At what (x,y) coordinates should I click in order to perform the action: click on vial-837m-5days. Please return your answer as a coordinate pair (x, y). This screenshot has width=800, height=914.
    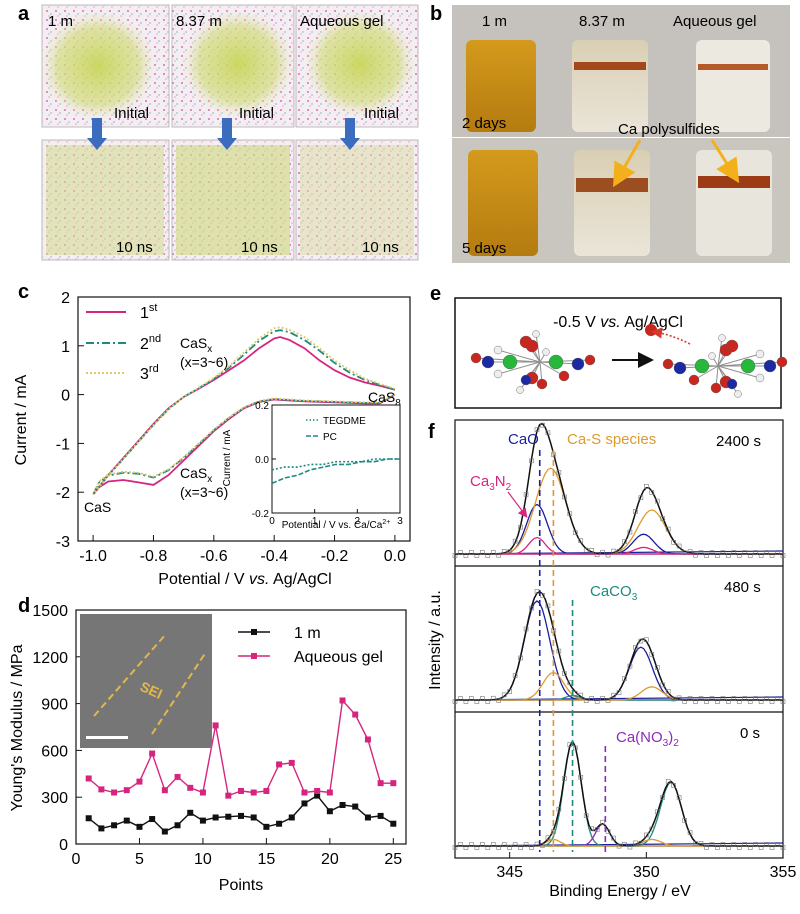
    Looking at the image, I should click on (612, 203).